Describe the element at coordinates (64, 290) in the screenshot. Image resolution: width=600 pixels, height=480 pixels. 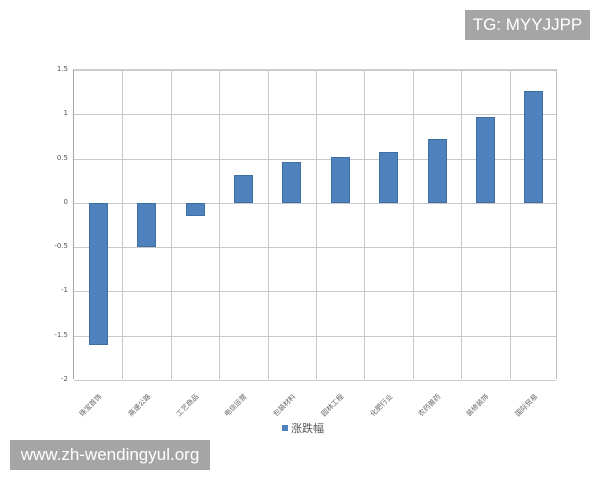
I see `y-tick-label: -1` at that location.